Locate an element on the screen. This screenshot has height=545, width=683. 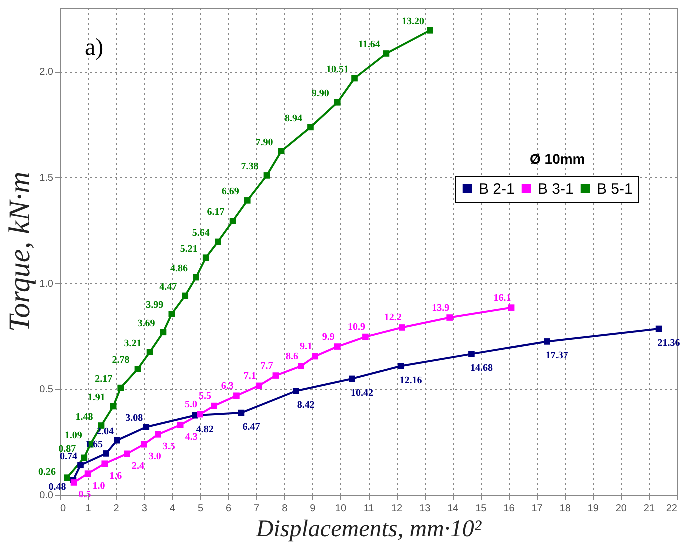
annotation: 12.16 is located at coordinates (411, 380).